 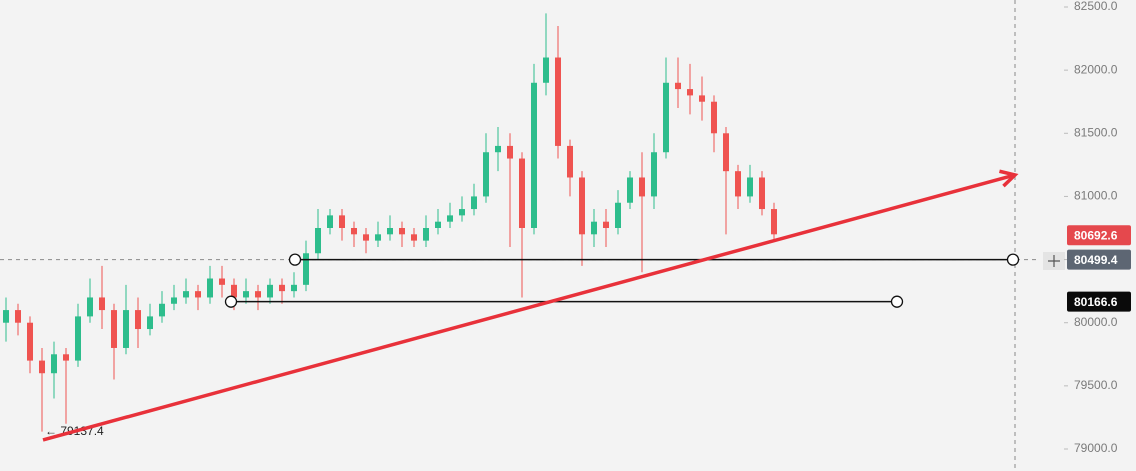 I want to click on y-tick-label: 79500.0, so click(x=1096, y=385).